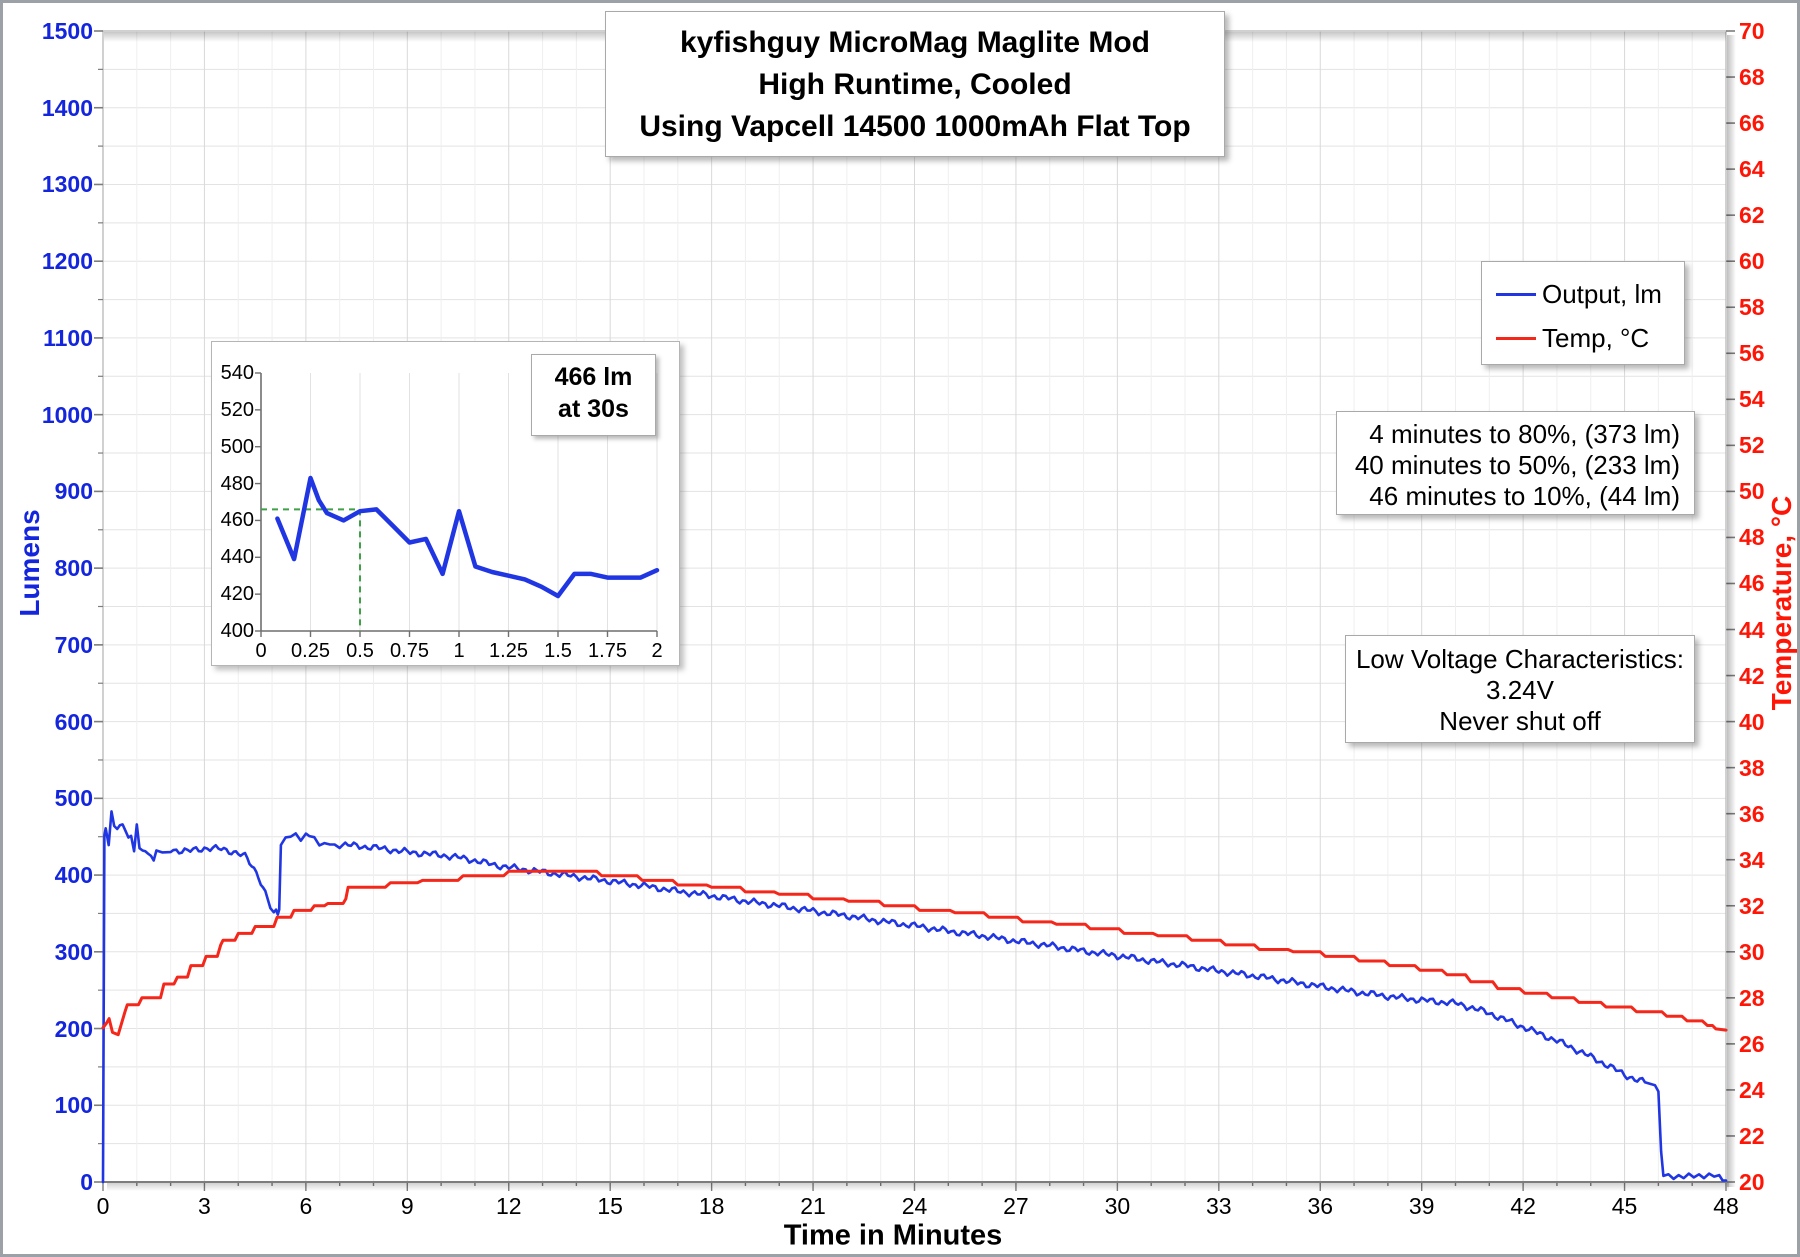 Image resolution: width=1800 pixels, height=1257 pixels. What do you see at coordinates (1752, 353) in the screenshot?
I see `right-axis-tick-label: 56` at bounding box center [1752, 353].